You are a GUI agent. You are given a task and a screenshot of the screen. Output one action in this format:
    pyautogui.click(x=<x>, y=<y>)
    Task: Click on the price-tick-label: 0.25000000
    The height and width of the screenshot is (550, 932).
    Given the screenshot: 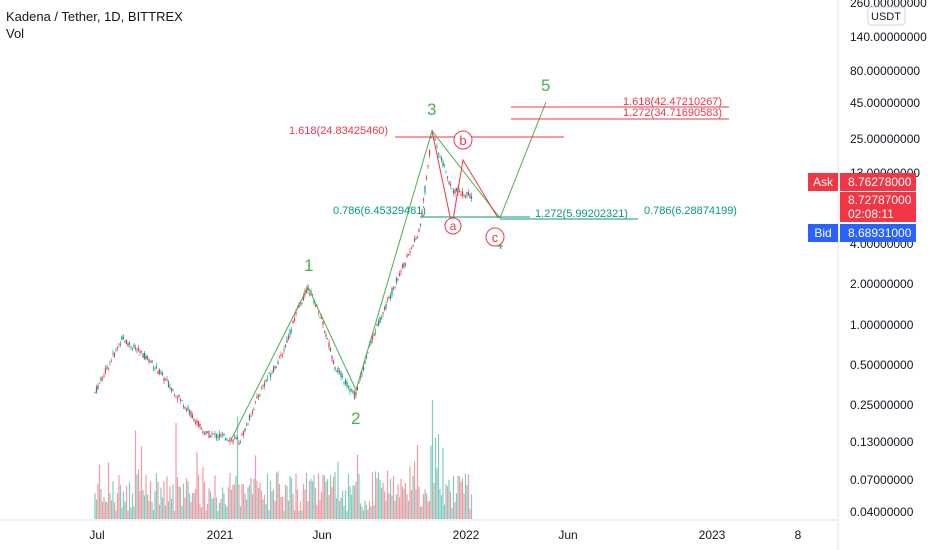 What is the action you would take?
    pyautogui.click(x=882, y=405)
    